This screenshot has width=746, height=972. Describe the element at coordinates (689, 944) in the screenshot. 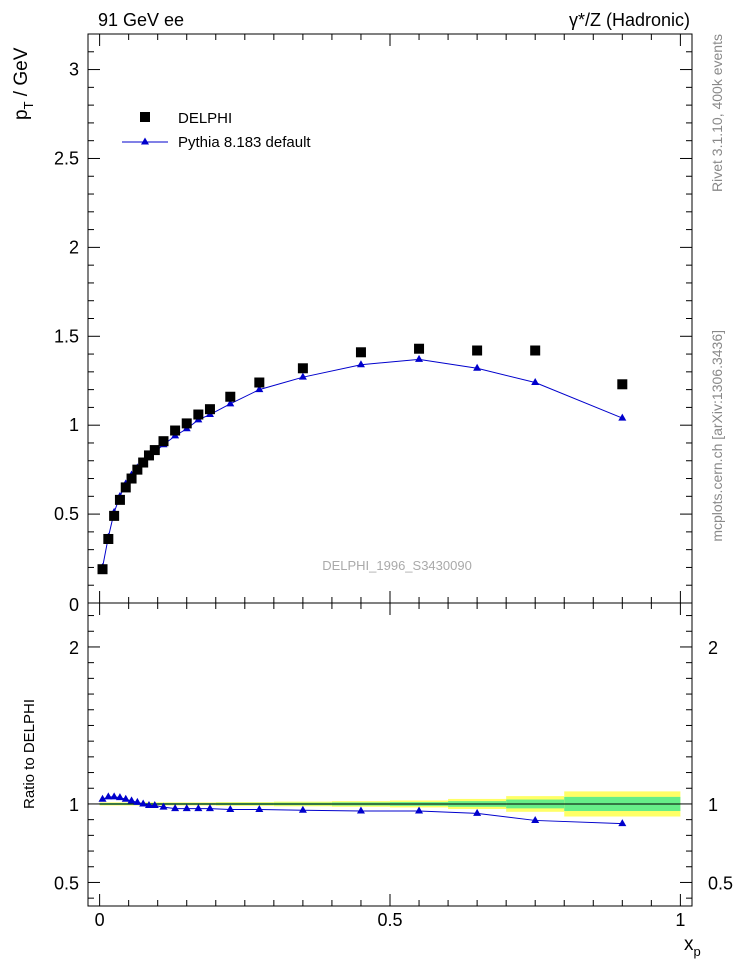

I see `xlabel-main-part: x` at that location.